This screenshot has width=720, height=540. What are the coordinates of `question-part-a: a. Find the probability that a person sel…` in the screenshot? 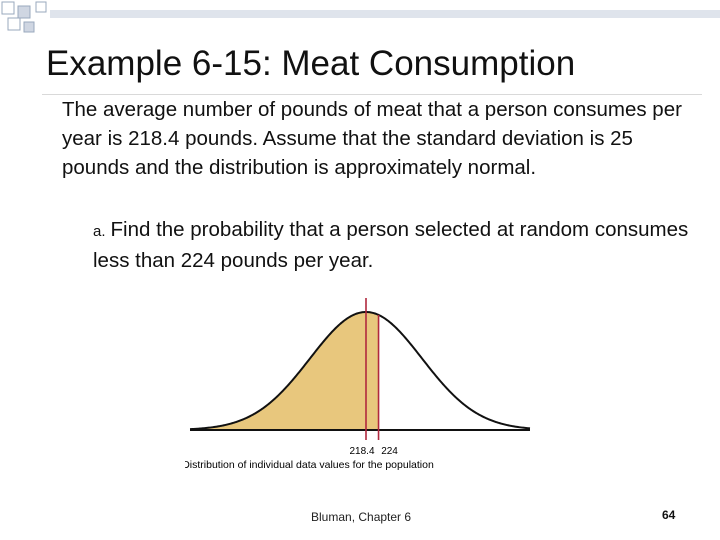 It's located at (393, 245).